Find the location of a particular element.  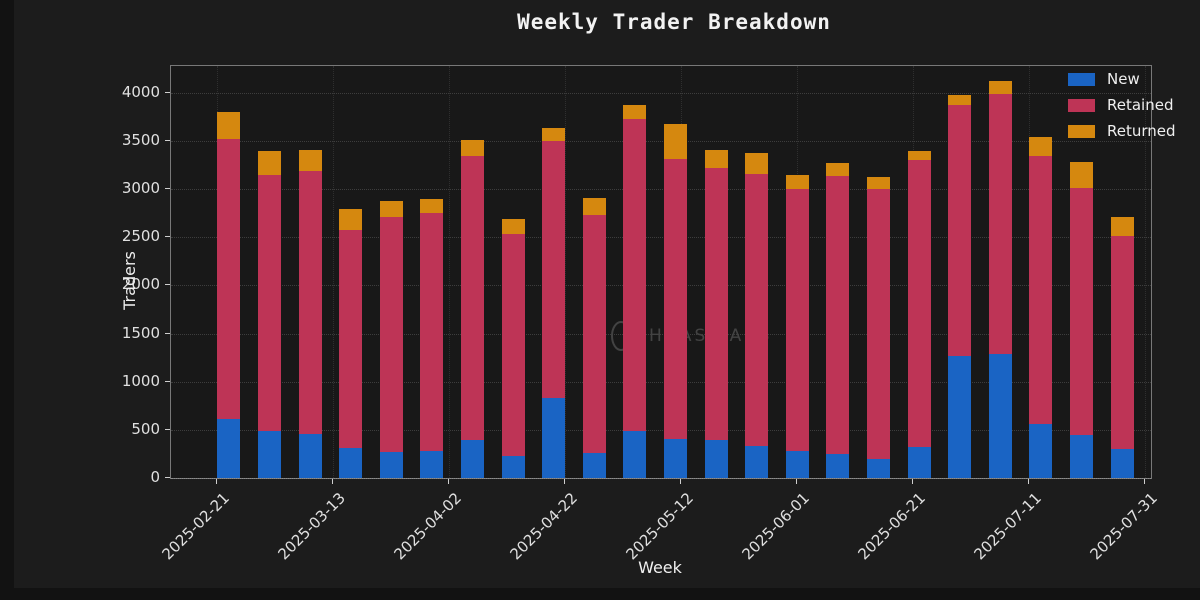

legend-item-retained: Retained is located at coordinates (1122, 105).